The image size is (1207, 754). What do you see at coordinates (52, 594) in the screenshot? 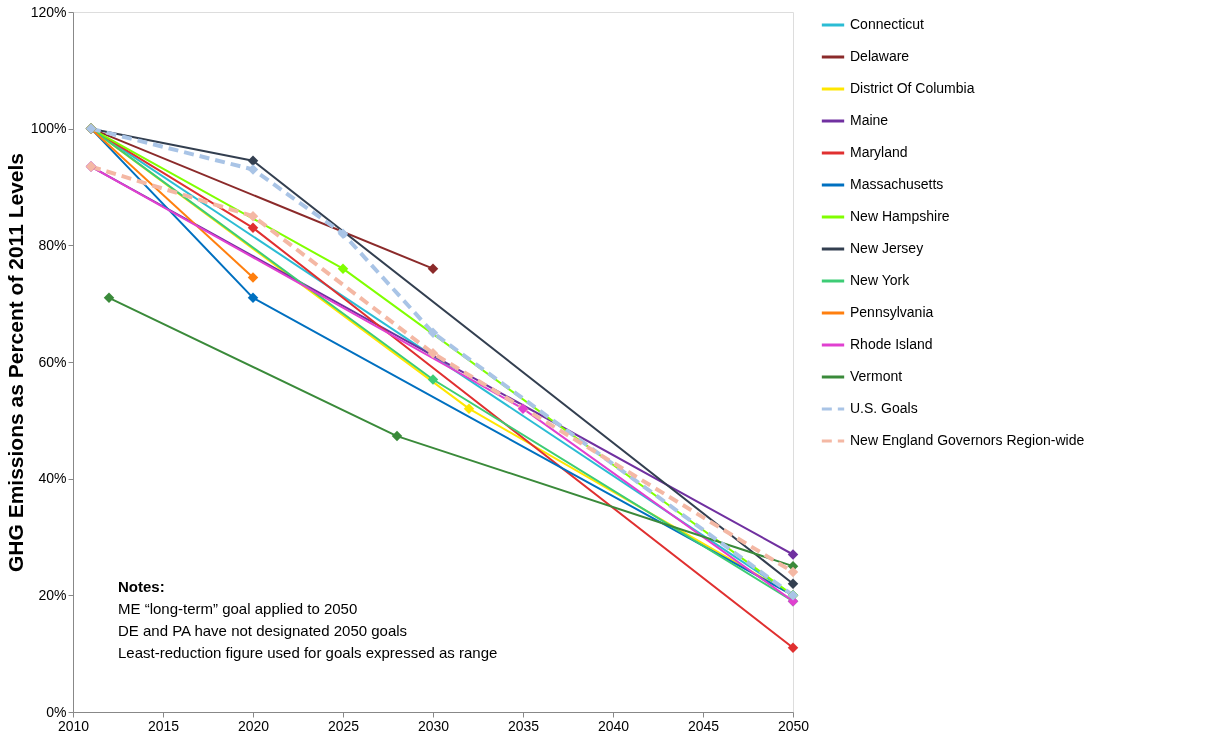
I see `y-tick-label: 20%` at bounding box center [52, 594].